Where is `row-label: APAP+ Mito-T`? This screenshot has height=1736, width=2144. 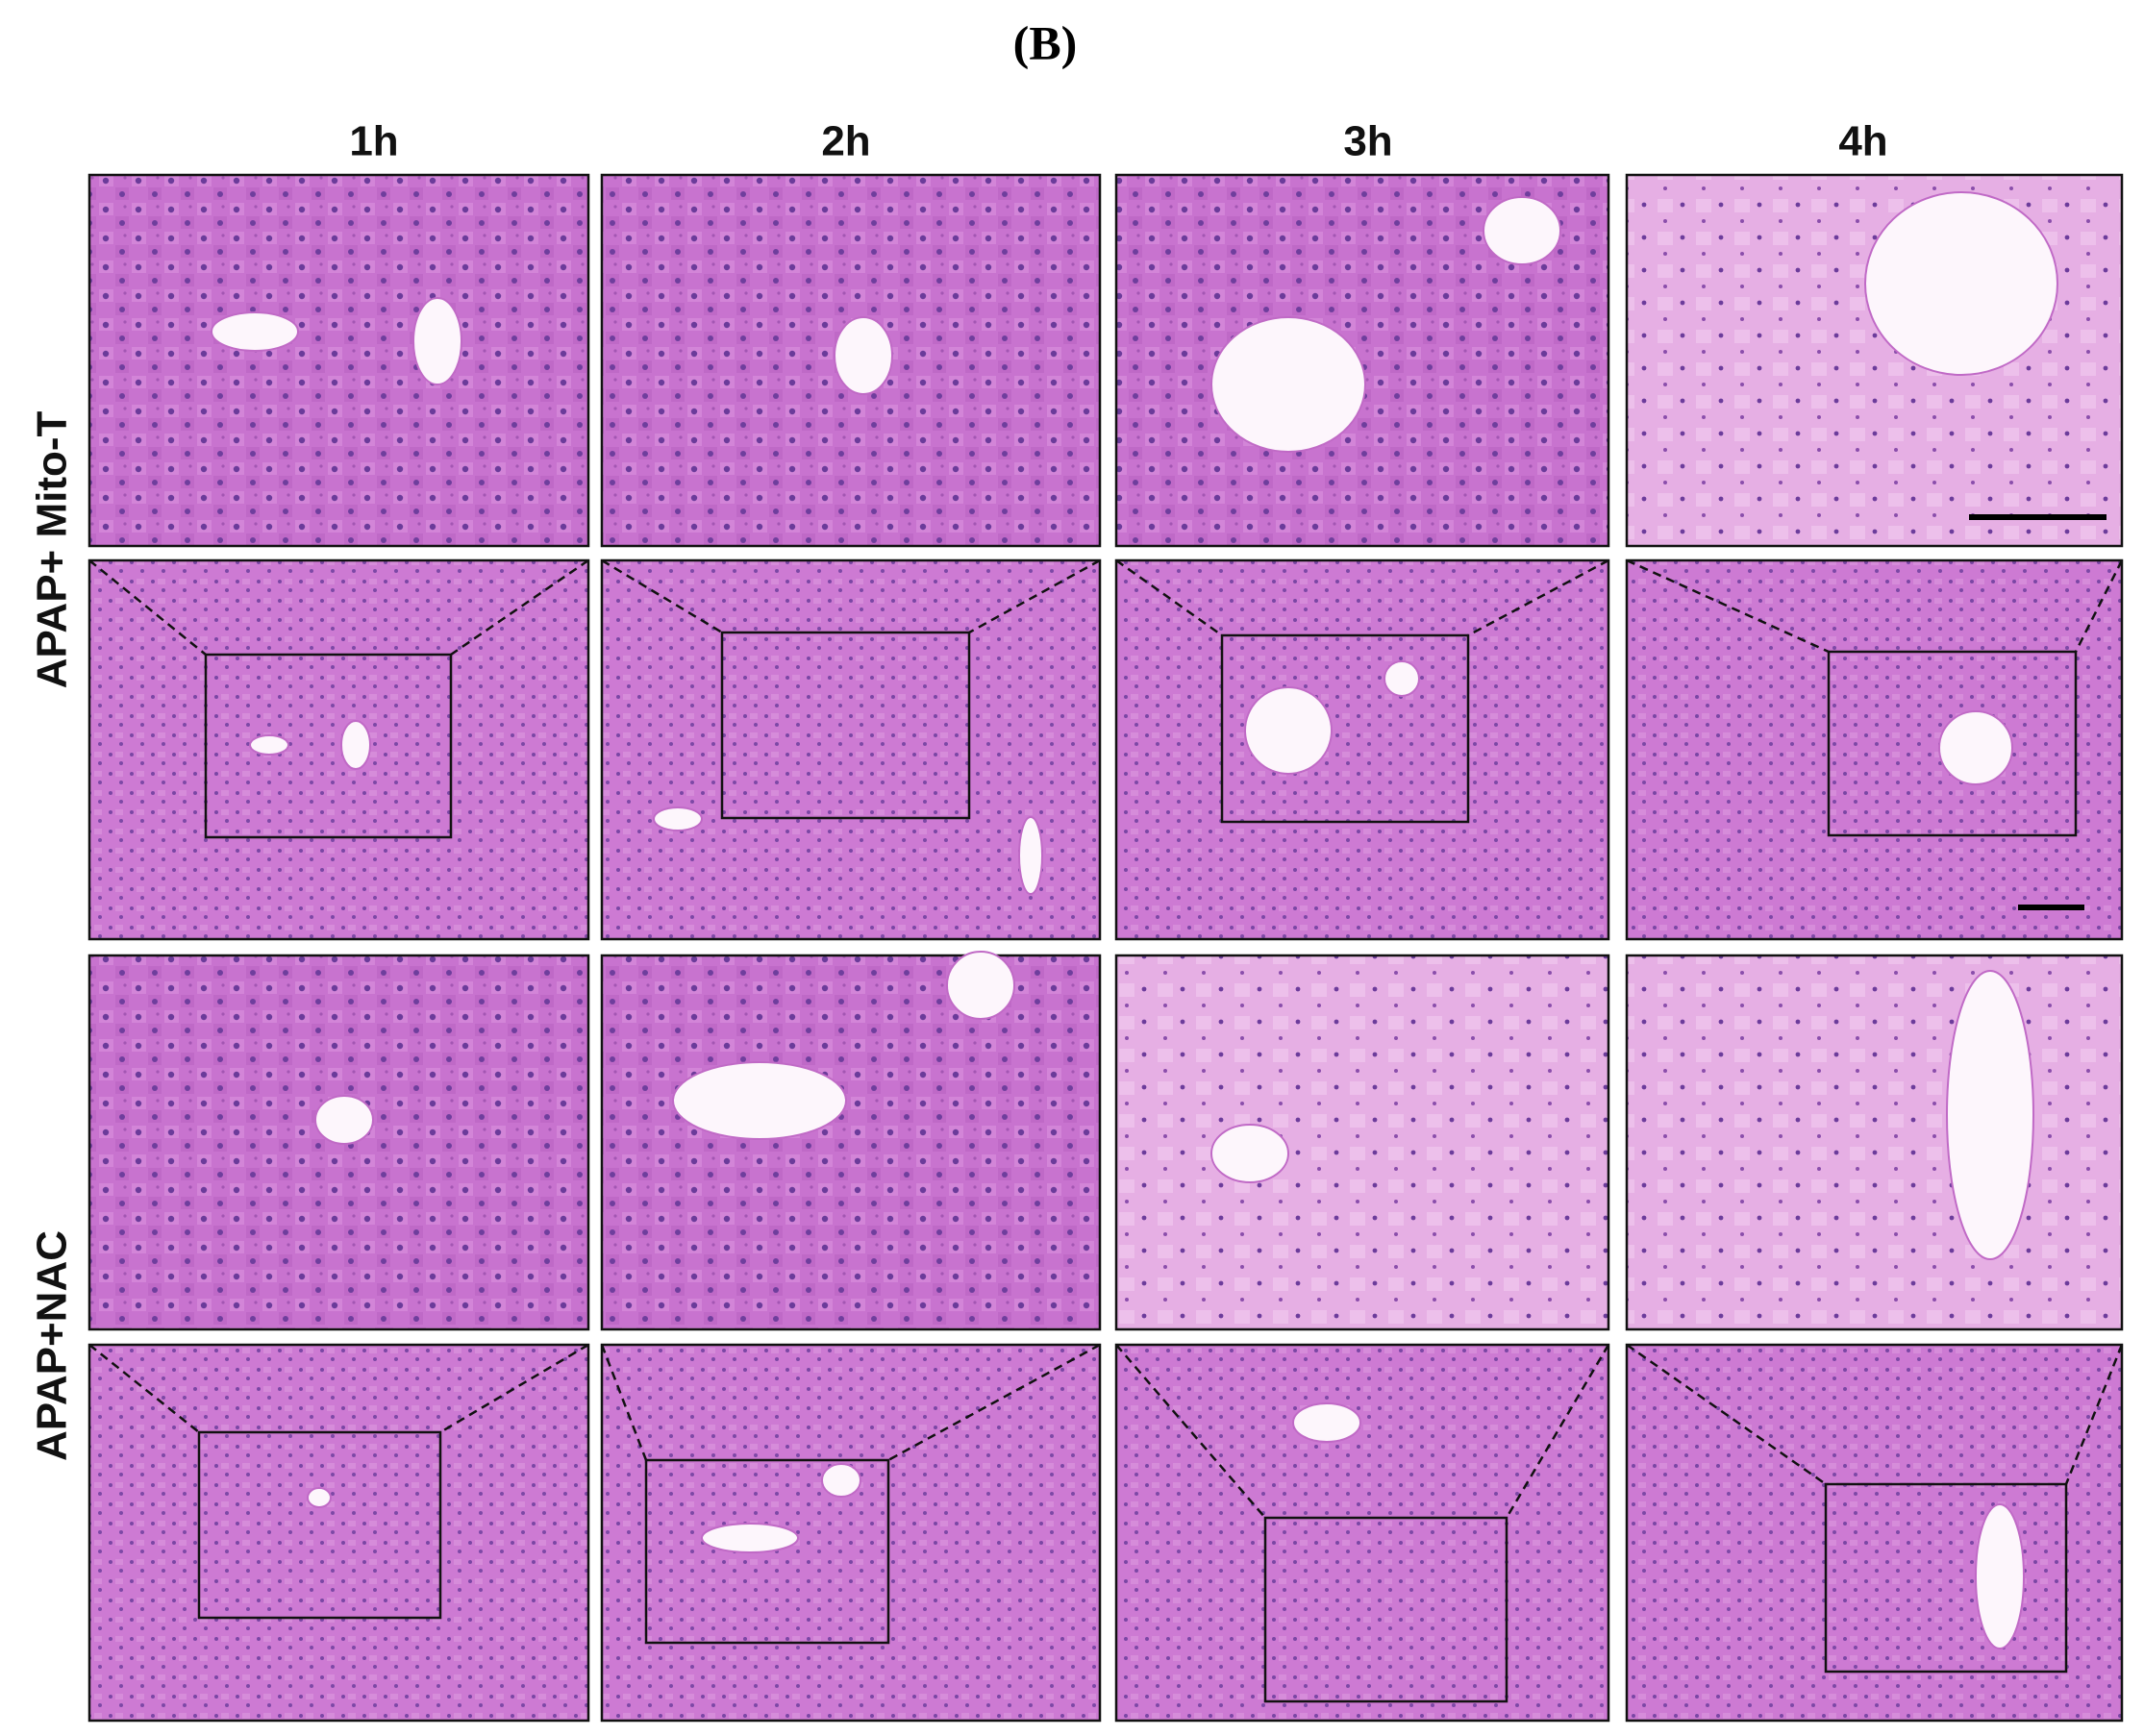 row-label: APAP+ Mito-T is located at coordinates (52, 549).